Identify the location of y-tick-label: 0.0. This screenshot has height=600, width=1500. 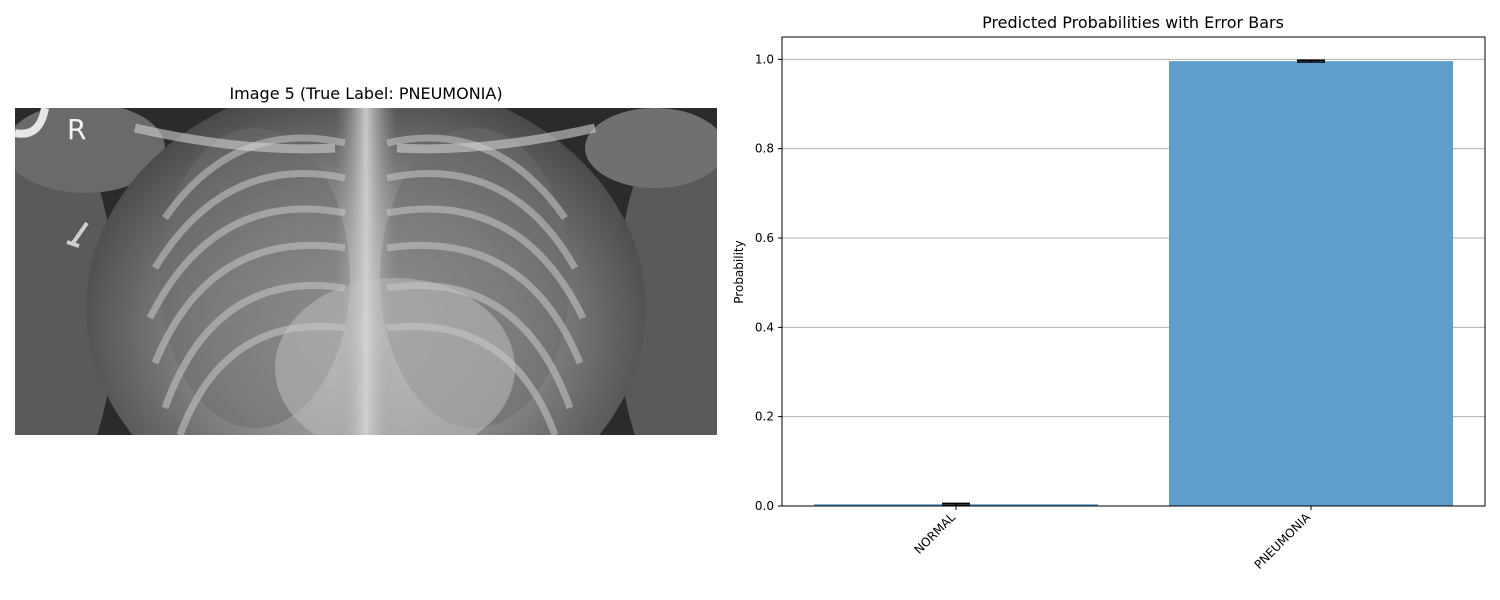
(764, 506).